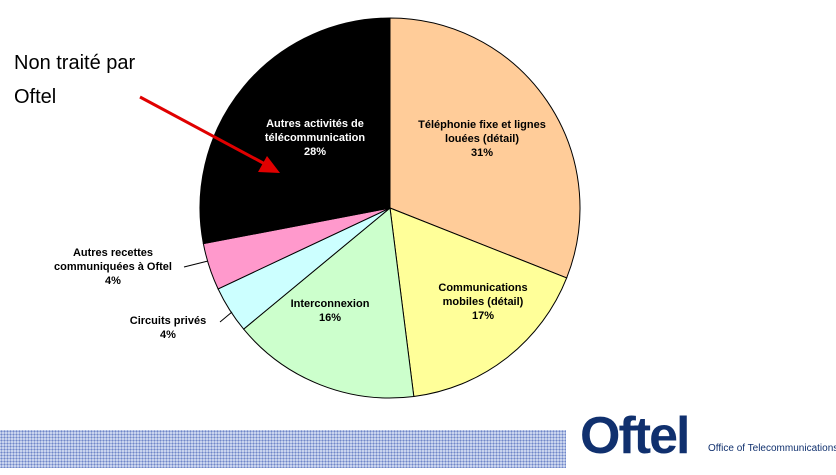  What do you see at coordinates (283, 449) in the screenshot?
I see `footer-band` at bounding box center [283, 449].